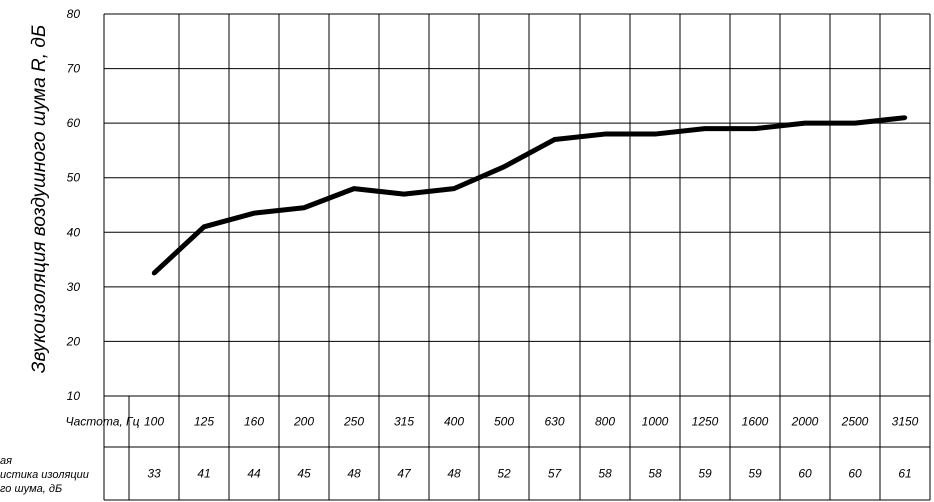 Image resolution: width=934 pixels, height=502 pixels. Describe the element at coordinates (154, 474) in the screenshot. I see `table-value-cell: 33` at that location.